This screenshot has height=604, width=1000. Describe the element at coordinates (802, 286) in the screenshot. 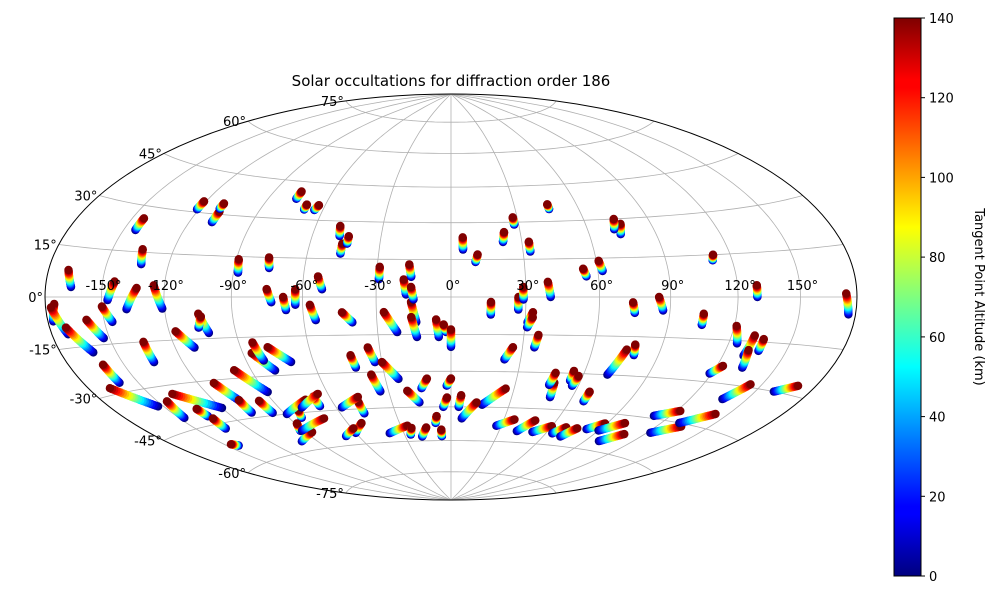

I see `lon-tick-label: 150°` at that location.